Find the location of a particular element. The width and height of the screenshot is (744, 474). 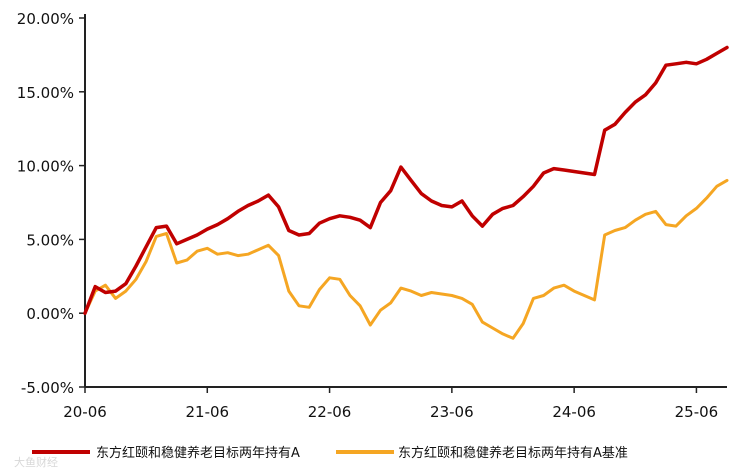

legend-label-fund: 东方红颐和稳健养老目标两年持有A is located at coordinates (198, 453).